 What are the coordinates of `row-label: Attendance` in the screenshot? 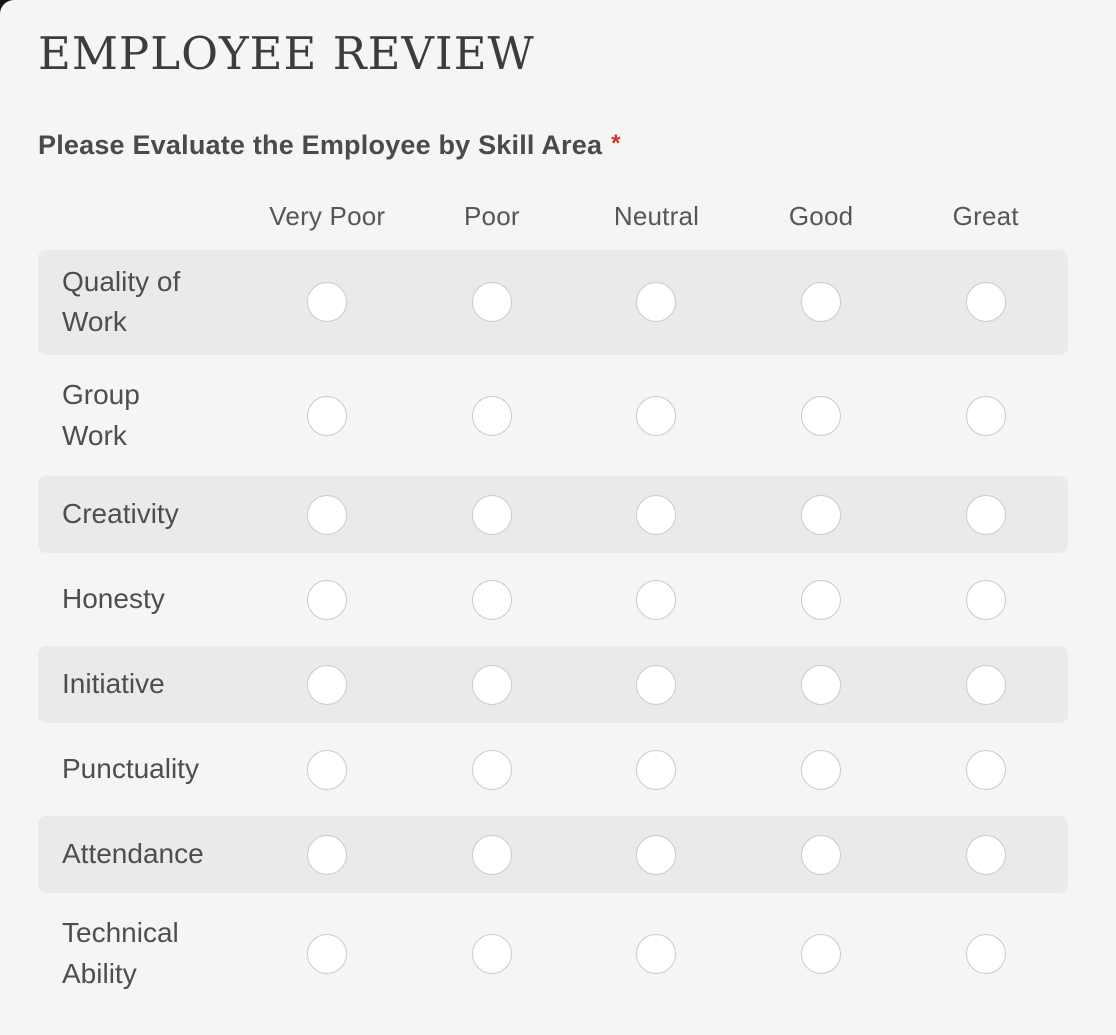 It's located at (133, 854).